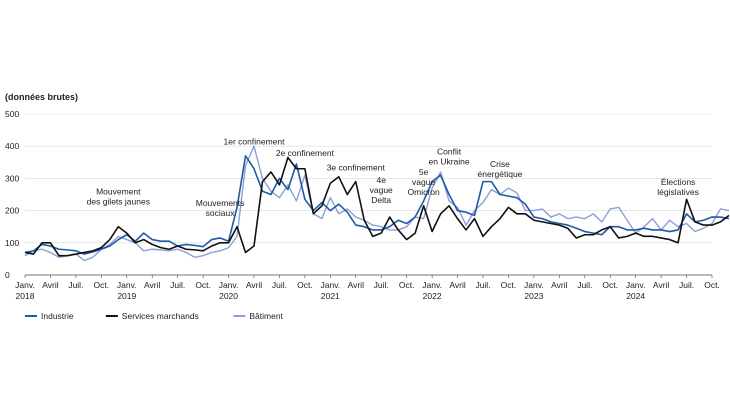 This screenshot has height=415, width=730. Describe the element at coordinates (432, 296) in the screenshot. I see `x-tick-year-label: 2022` at that location.